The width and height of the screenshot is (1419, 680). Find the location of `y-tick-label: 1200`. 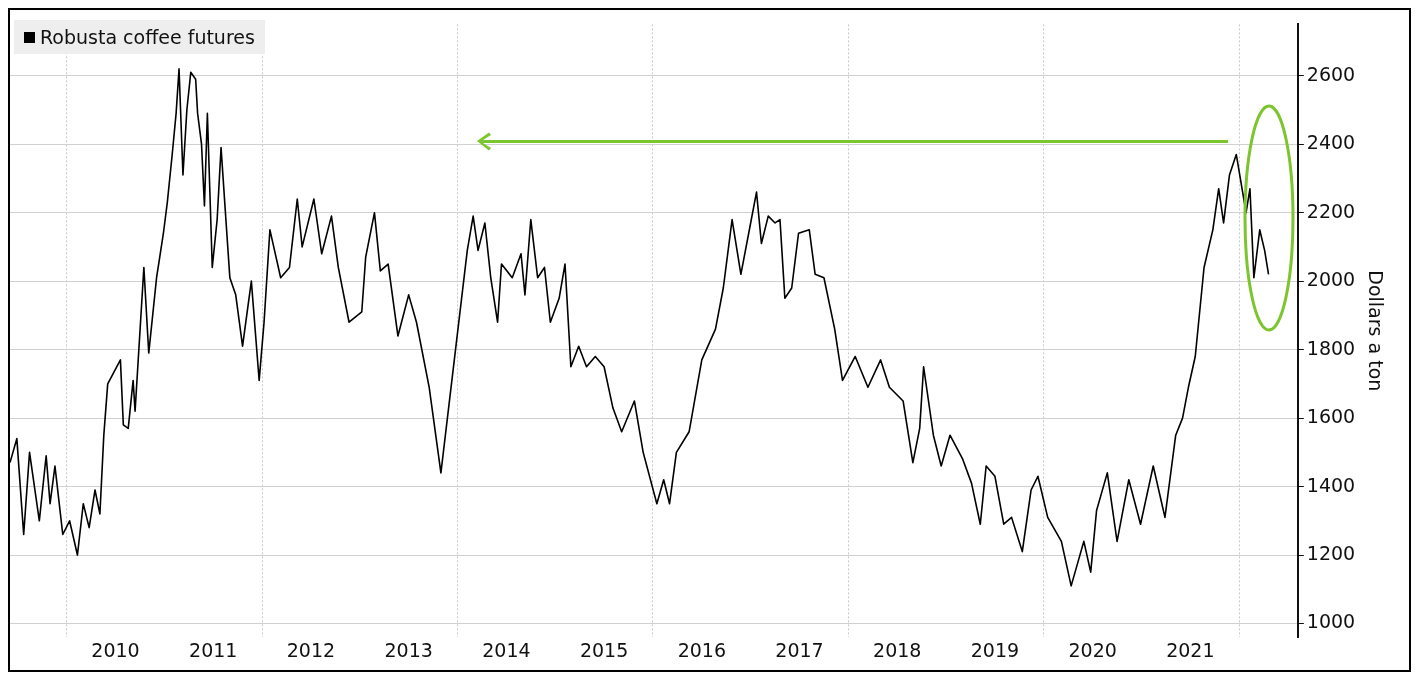

y-tick-label: 1200 is located at coordinates (1331, 552).